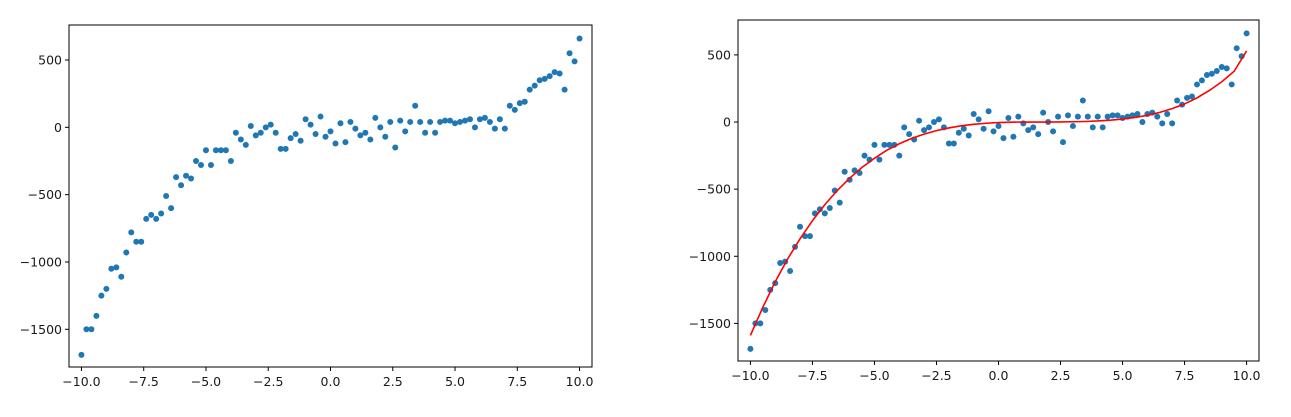 This screenshot has width=1291, height=417. What do you see at coordinates (727, 122) in the screenshot?
I see `y-tick-label: 0` at bounding box center [727, 122].